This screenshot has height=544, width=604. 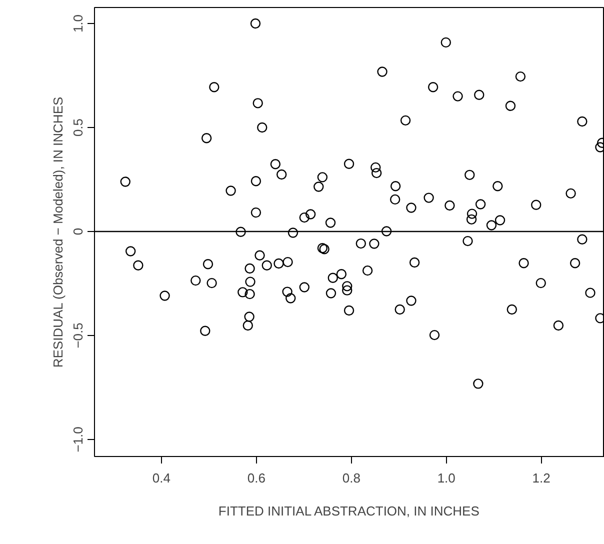 I want to click on y-axis-title: RESIDUAL (Observed − Modeled), IN INCHES, so click(x=58, y=232).